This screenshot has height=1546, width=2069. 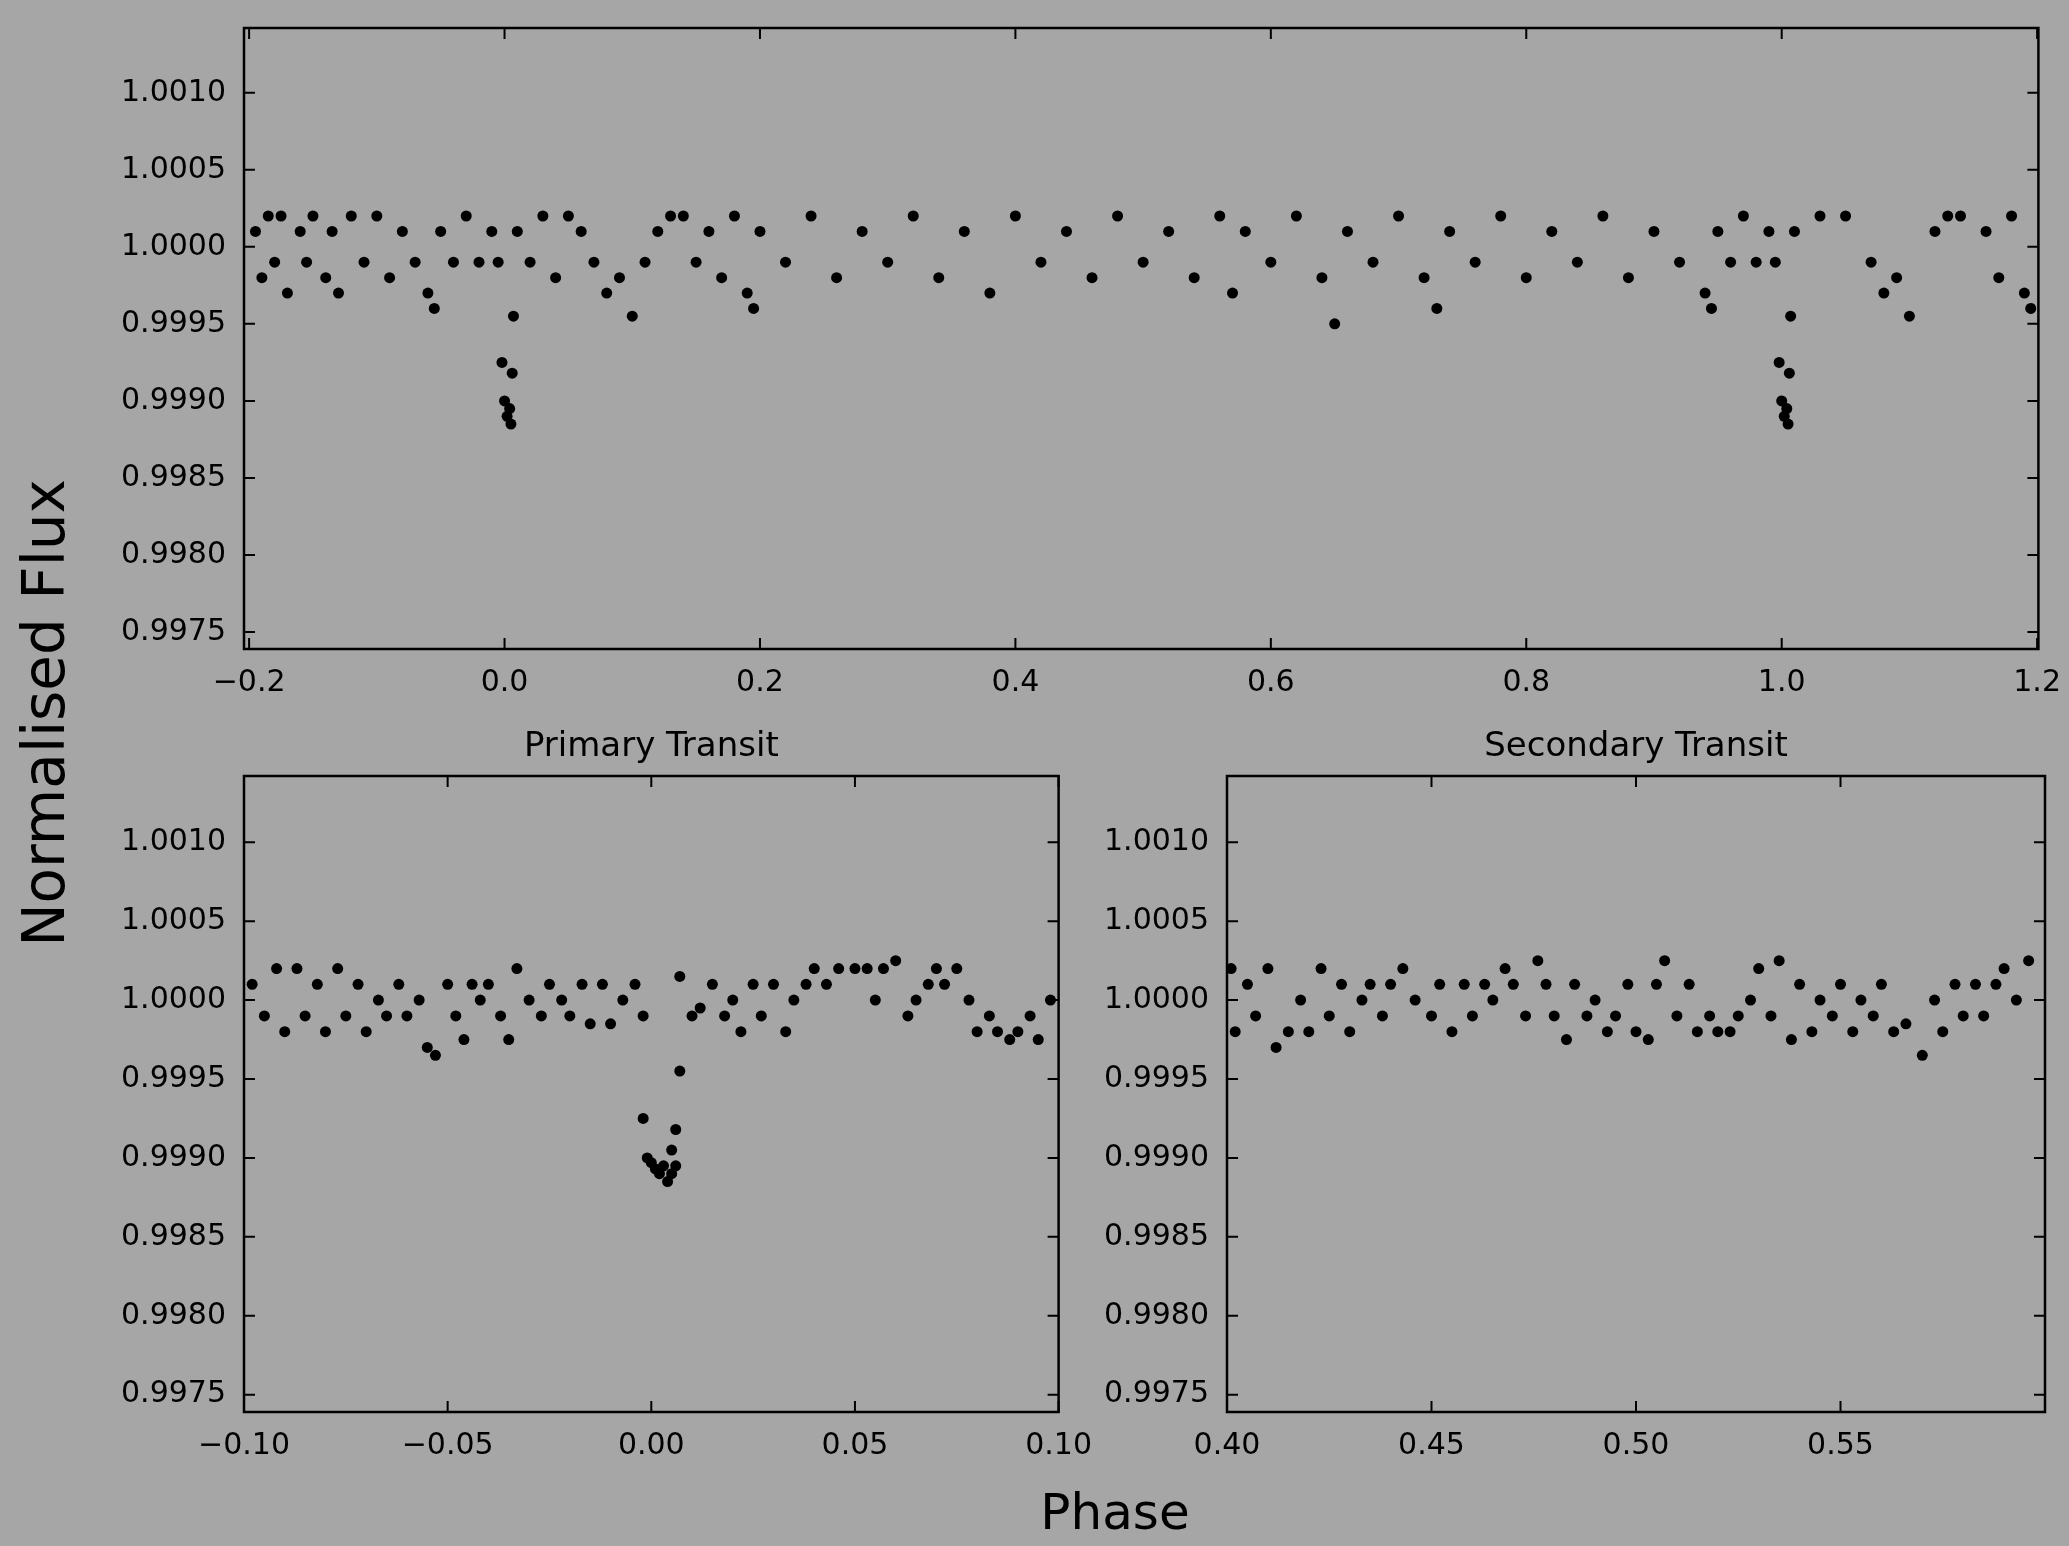 What do you see at coordinates (447, 1443) in the screenshot?
I see `x-tick-label: −0.05` at bounding box center [447, 1443].